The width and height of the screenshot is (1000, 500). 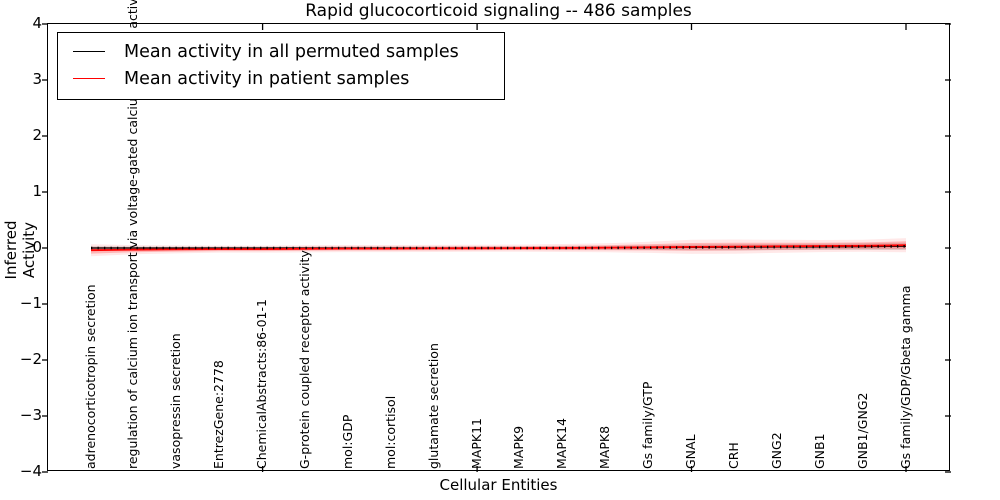 I want to click on y-tick-label: −4, so click(x=30, y=471).